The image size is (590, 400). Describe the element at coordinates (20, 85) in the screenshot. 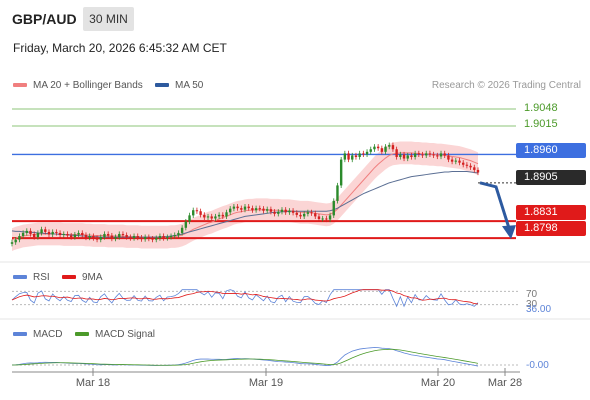

I see `ma20-swatch` at that location.